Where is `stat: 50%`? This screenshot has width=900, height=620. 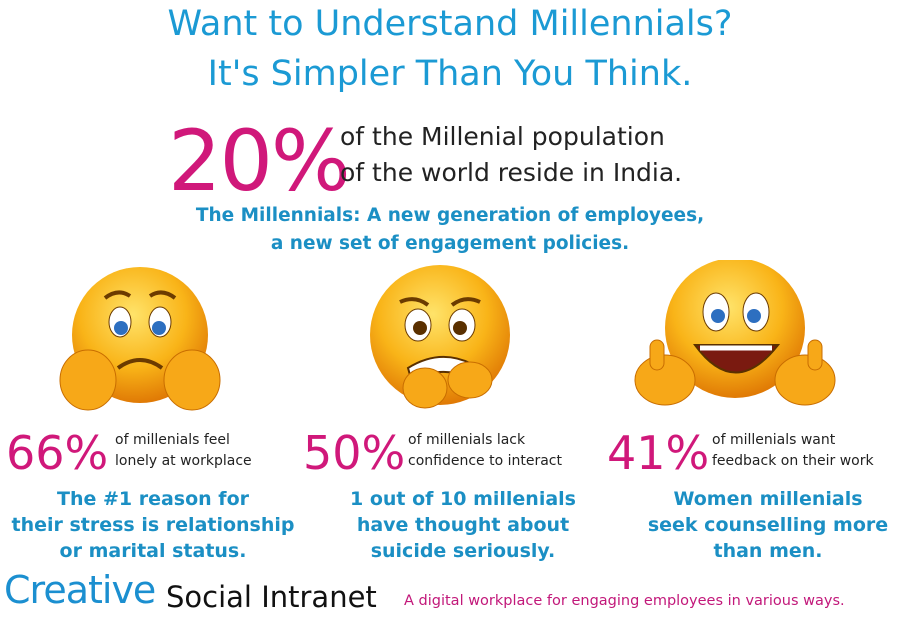 stat: 50% is located at coordinates (354, 453).